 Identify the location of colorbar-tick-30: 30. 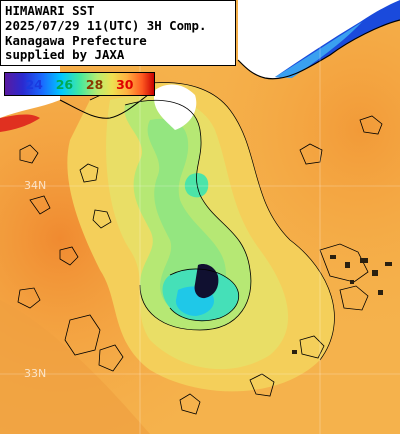
(125, 84).